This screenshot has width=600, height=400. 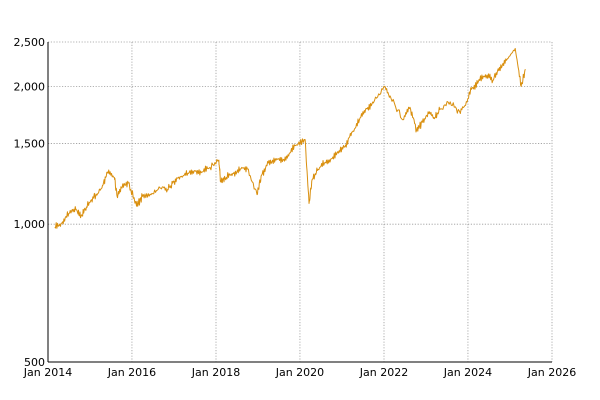 What do you see at coordinates (30, 224) in the screenshot?
I see `y-tick-label: 1,000` at bounding box center [30, 224].